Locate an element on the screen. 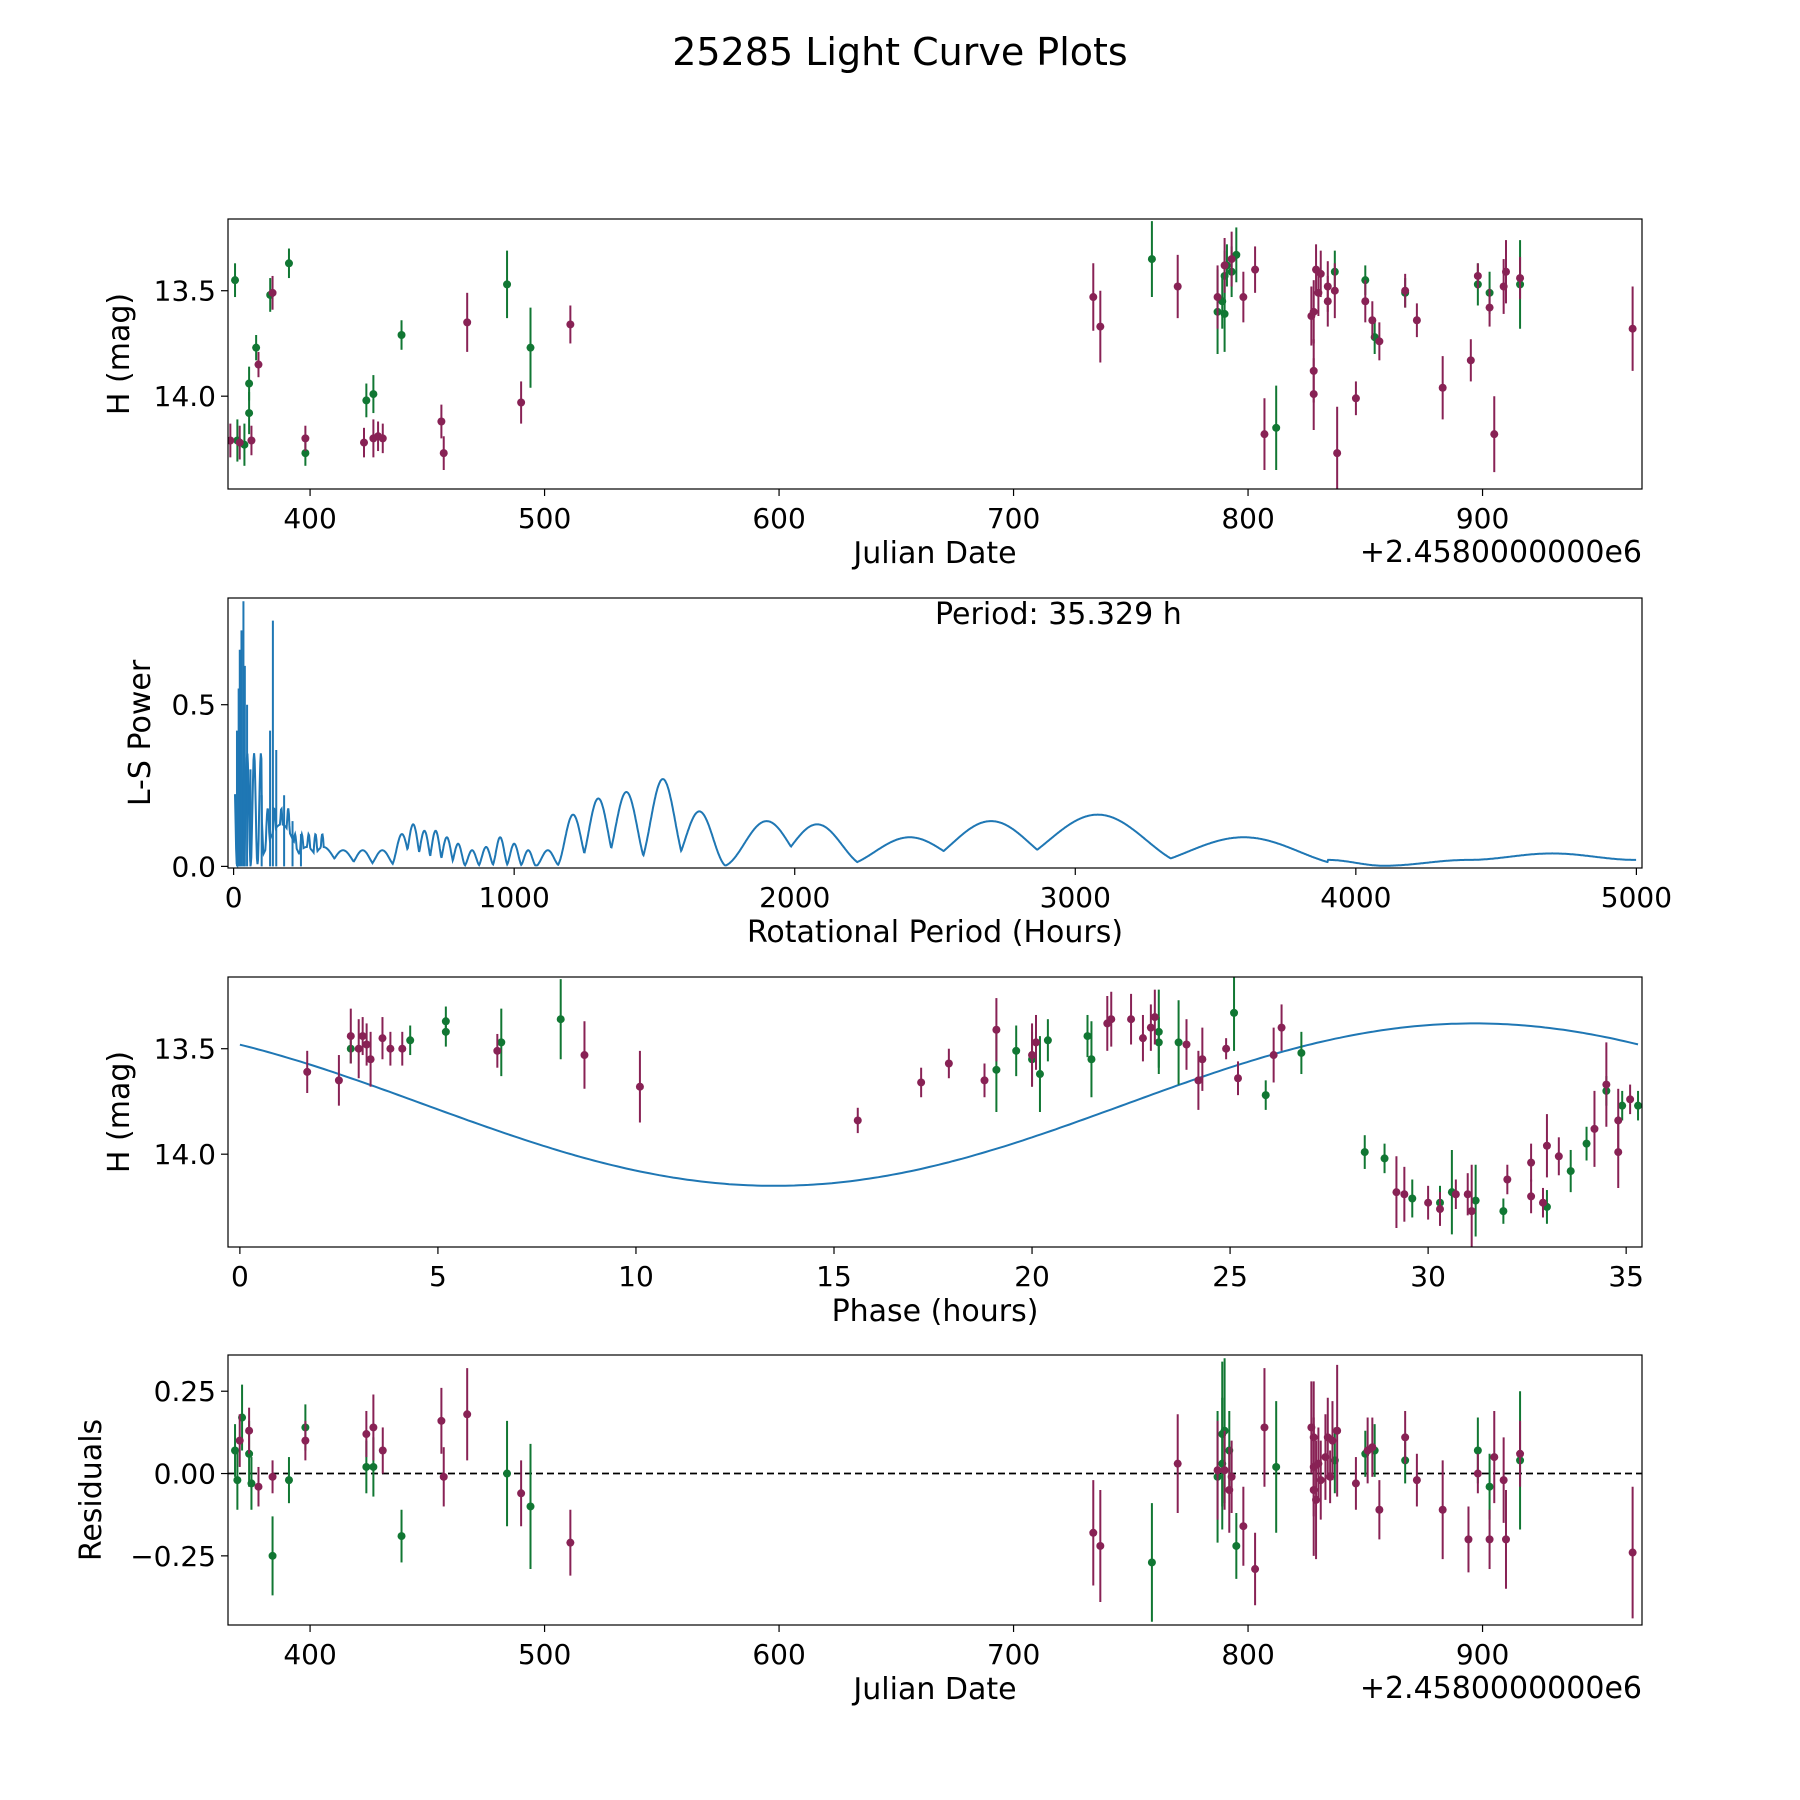  x-tick-label: 3000 is located at coordinates (1075, 897).